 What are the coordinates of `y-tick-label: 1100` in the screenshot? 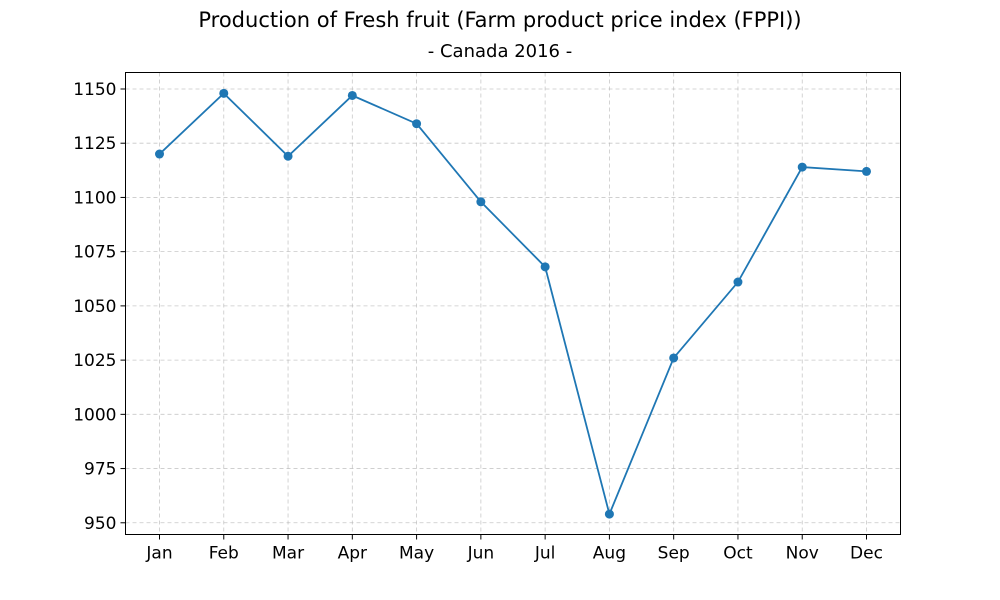 It's located at (94, 198).